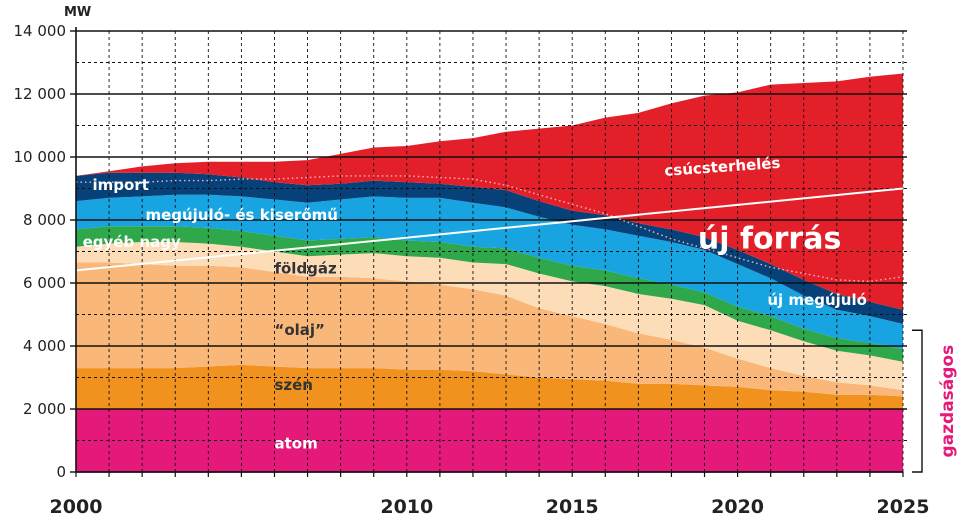  Describe the element at coordinates (489, 386) in the screenshot. I see `area-szen` at that location.